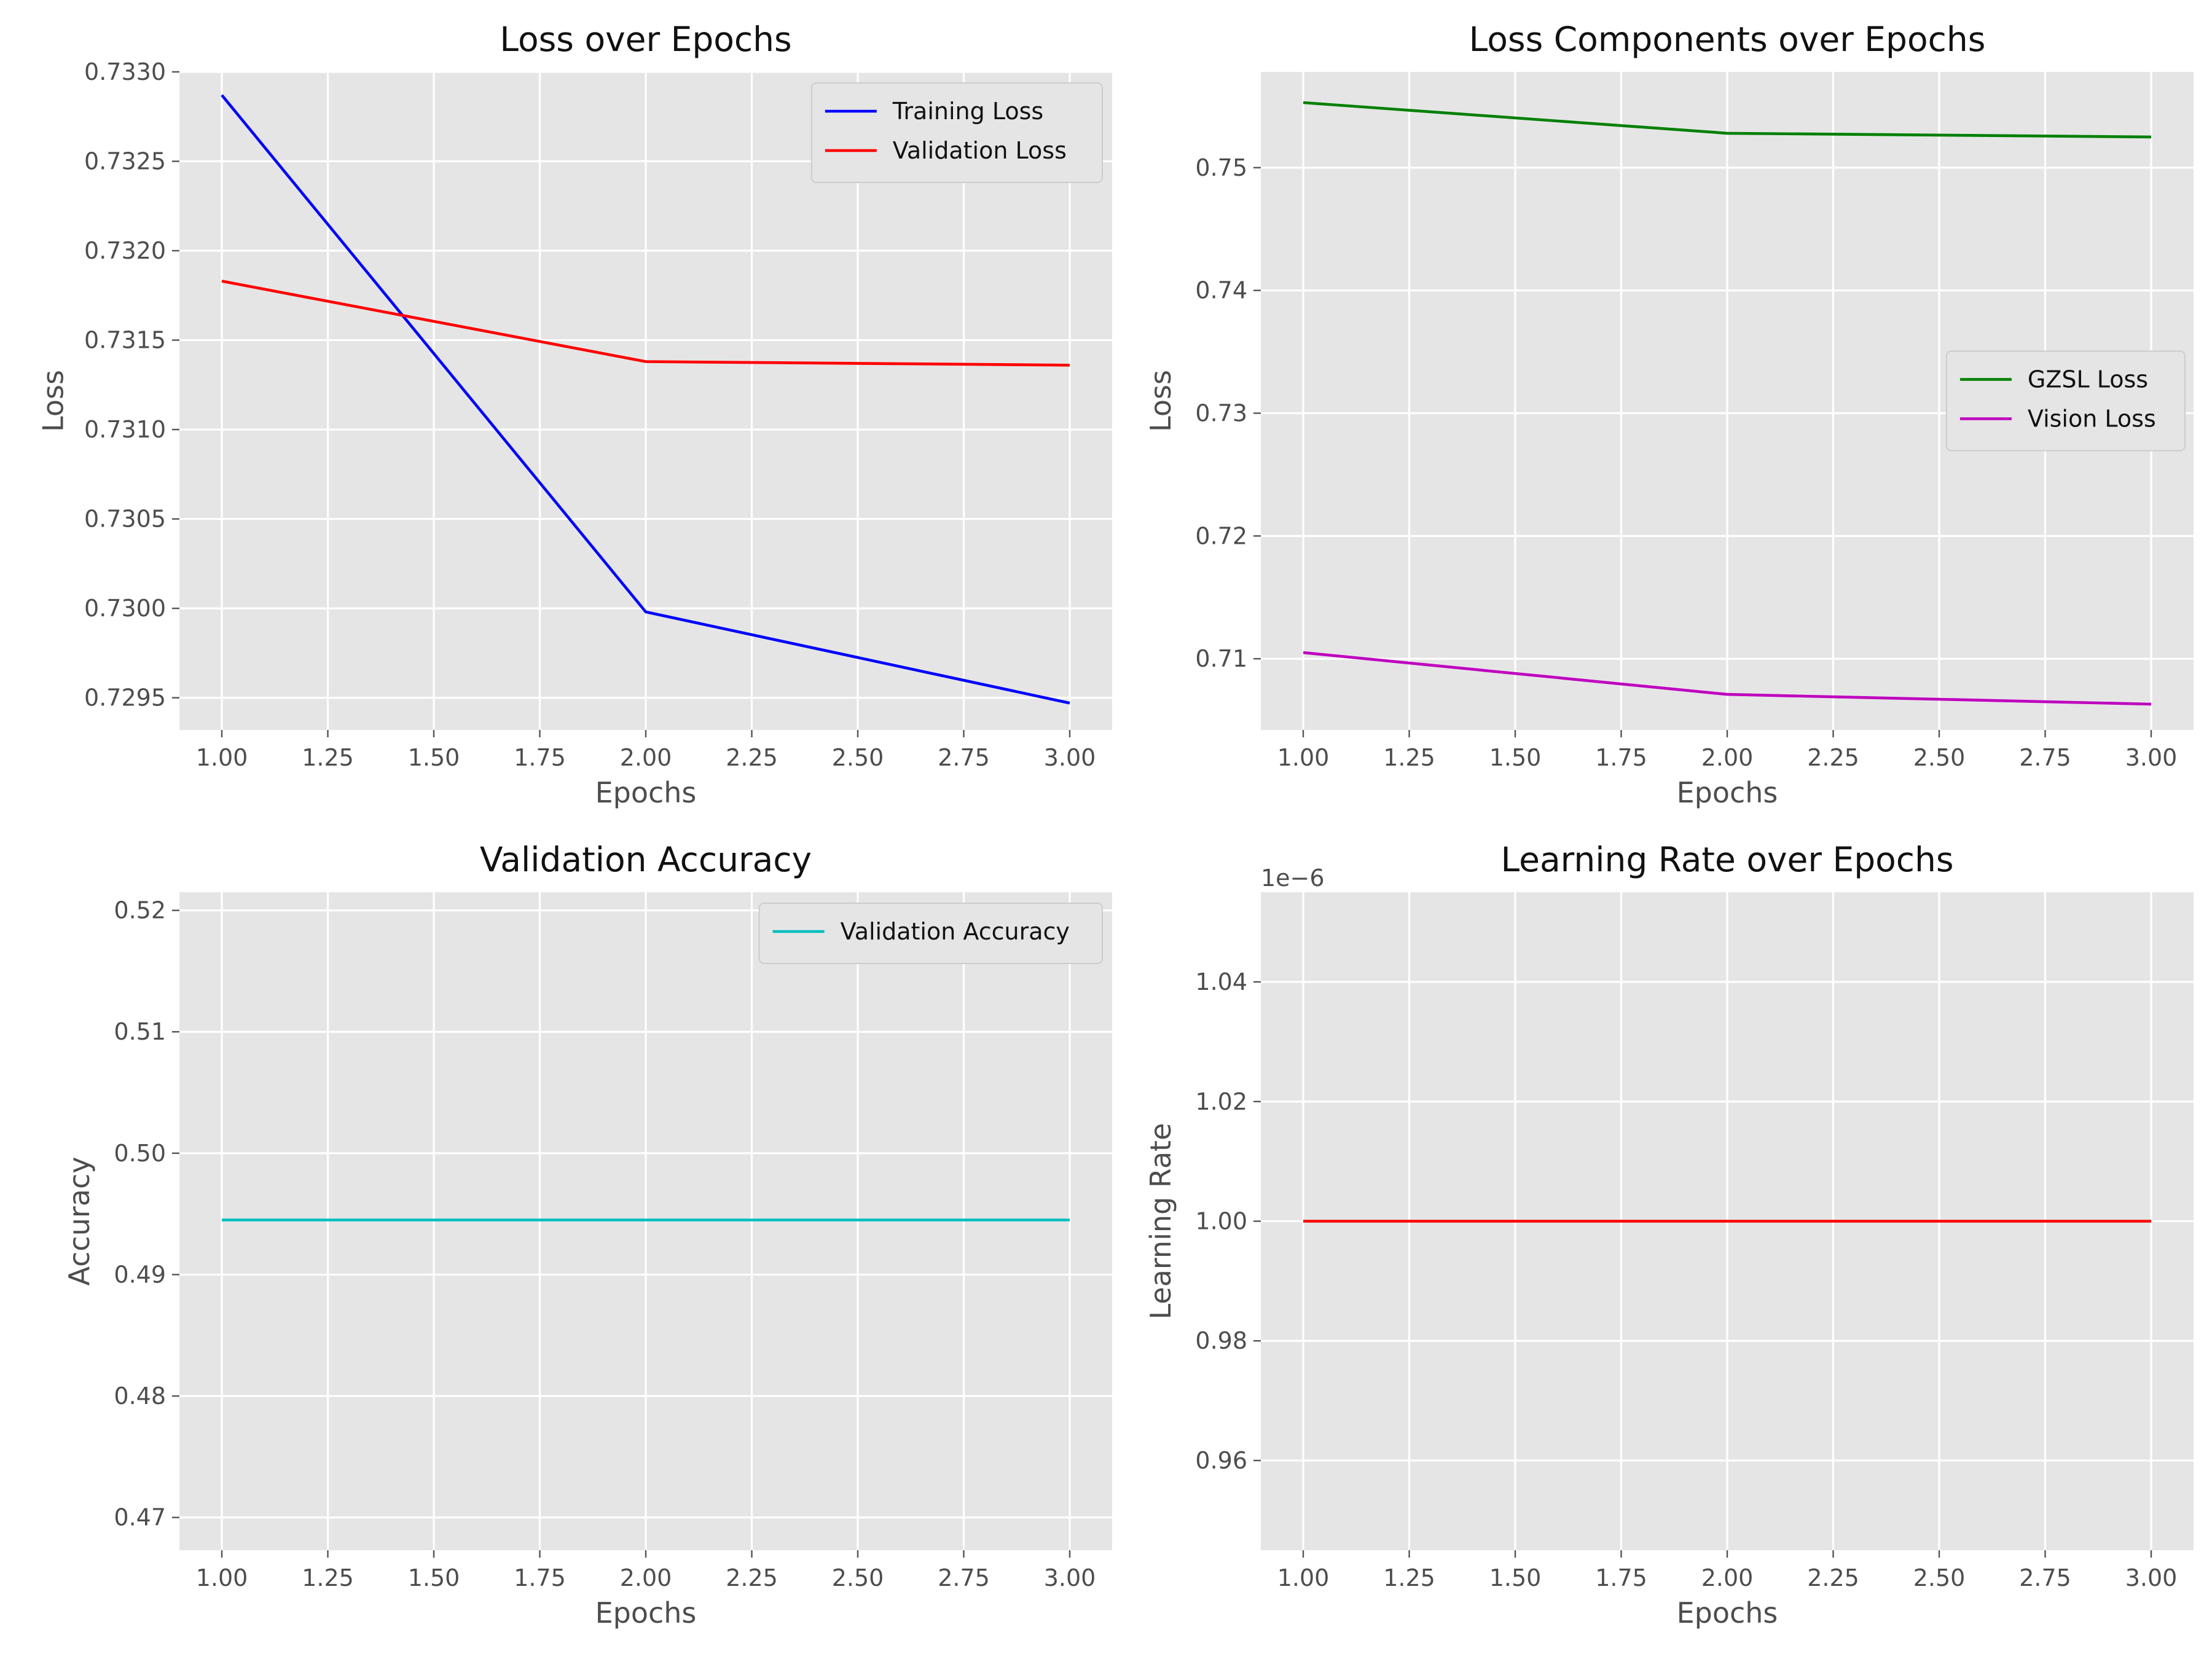 The height and width of the screenshot is (1659, 2212). I want to click on y-tick-label: 0.7330, so click(125, 71).